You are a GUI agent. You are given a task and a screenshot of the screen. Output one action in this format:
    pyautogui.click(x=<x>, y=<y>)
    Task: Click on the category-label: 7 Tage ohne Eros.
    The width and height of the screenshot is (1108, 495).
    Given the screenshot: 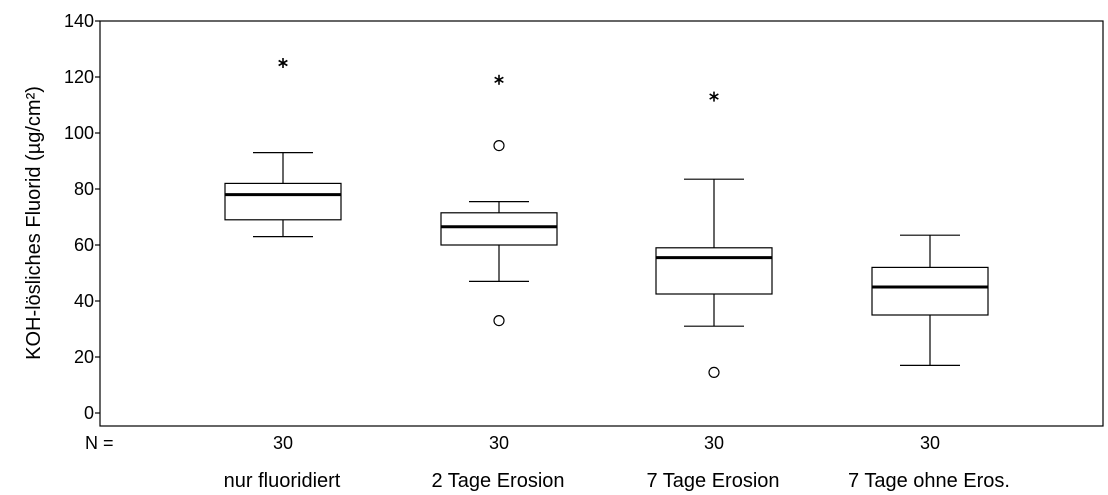 What is the action you would take?
    pyautogui.click(x=929, y=481)
    